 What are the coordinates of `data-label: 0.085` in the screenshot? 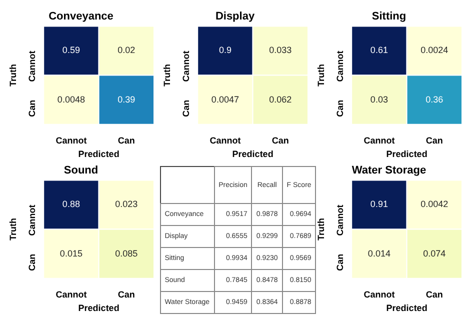 It's located at (126, 253).